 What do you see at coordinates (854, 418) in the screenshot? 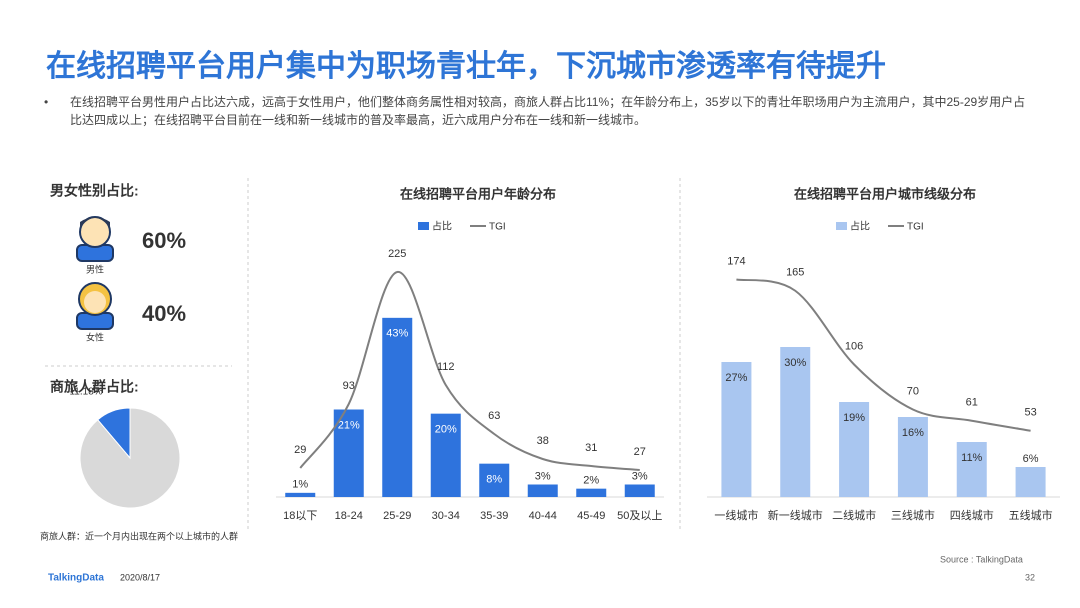
I see `bar-label: 19%` at bounding box center [854, 418].